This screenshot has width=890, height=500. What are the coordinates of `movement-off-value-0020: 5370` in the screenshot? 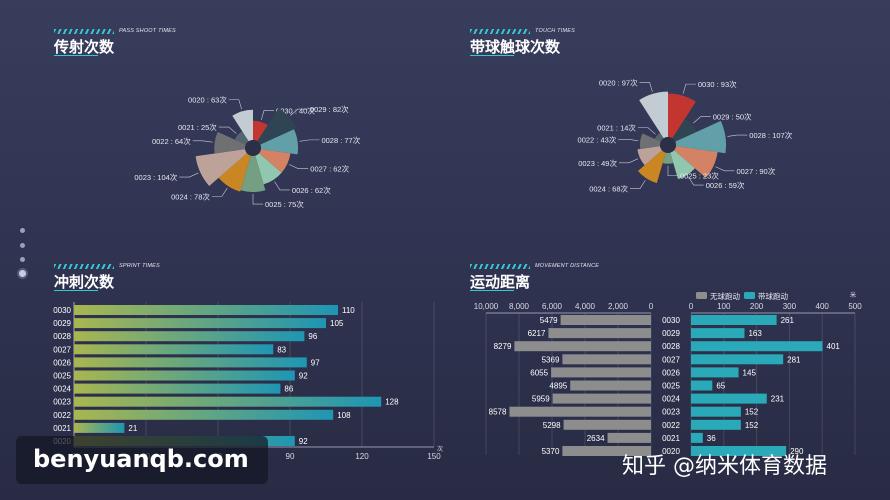 It's located at (551, 451).